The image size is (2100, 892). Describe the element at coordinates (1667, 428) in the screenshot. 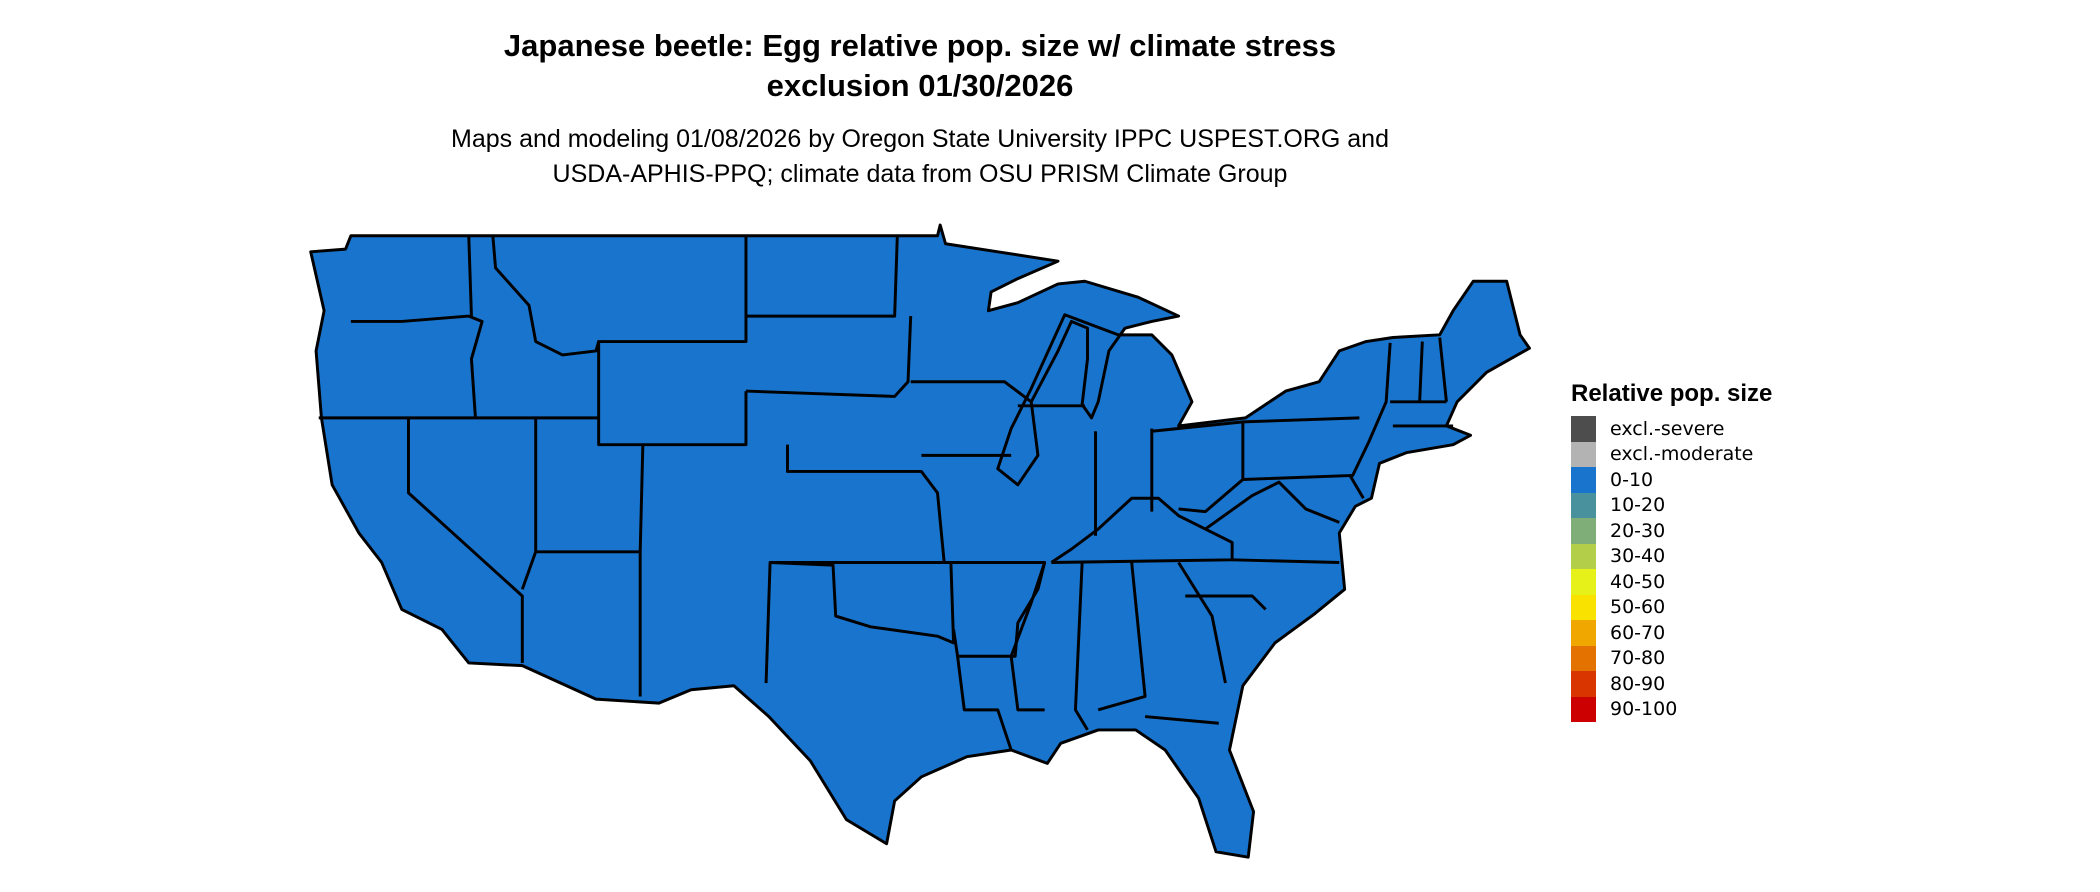

I see `legend-label: excl.-severe` at that location.